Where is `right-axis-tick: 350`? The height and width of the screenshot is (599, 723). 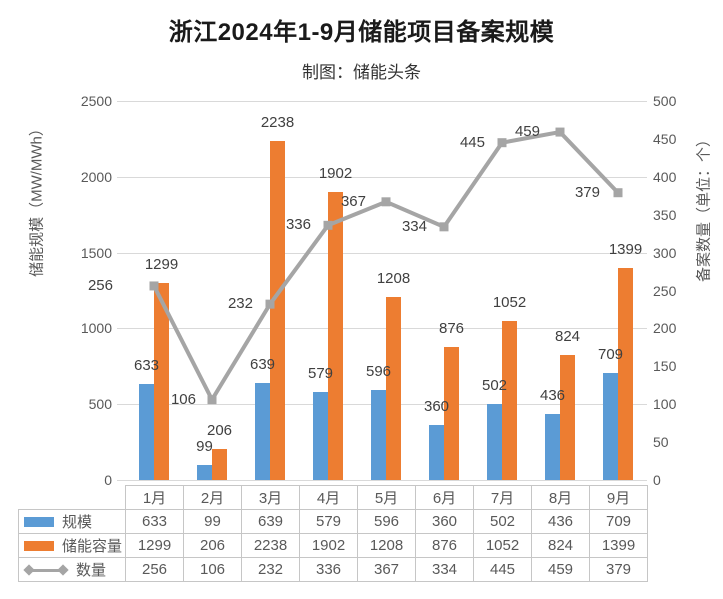
right-axis-tick: 350 is located at coordinates (665, 214).